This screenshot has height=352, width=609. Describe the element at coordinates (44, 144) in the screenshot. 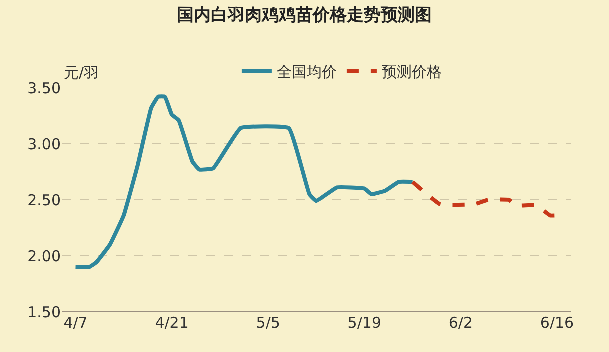

I see `y-tick-label: 3.00` at that location.